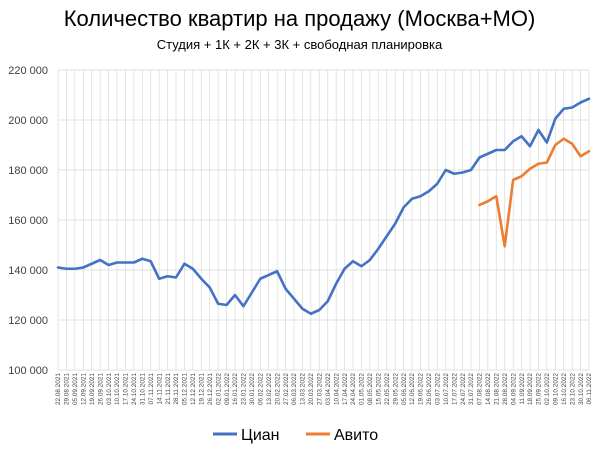 Image resolution: width=599 pixels, height=456 pixels. Describe the element at coordinates (429, 389) in the screenshot. I see `x-tick-label: 26.06.2022` at that location.